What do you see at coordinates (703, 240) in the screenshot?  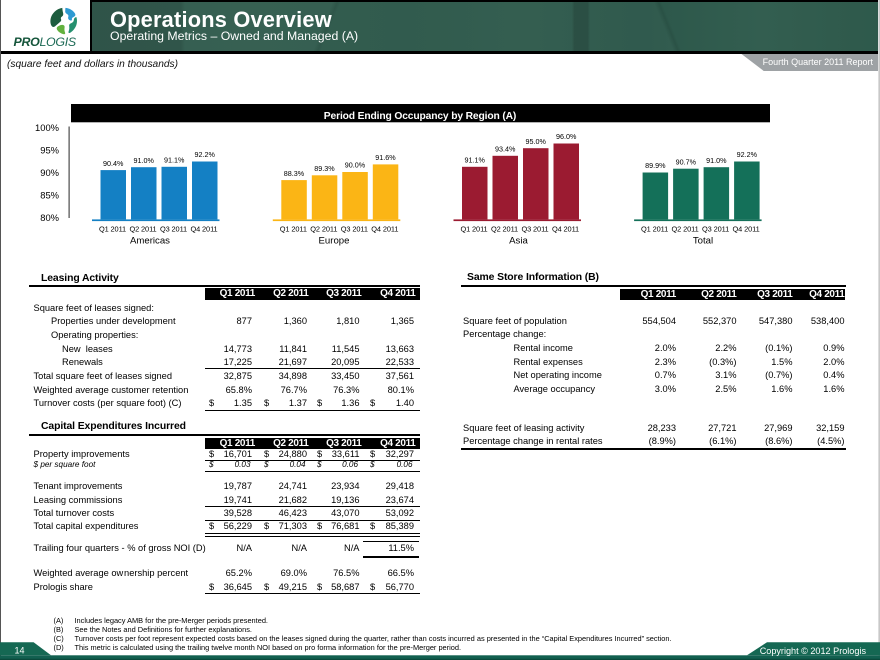 I see `svg-text: Total` at bounding box center [703, 240].